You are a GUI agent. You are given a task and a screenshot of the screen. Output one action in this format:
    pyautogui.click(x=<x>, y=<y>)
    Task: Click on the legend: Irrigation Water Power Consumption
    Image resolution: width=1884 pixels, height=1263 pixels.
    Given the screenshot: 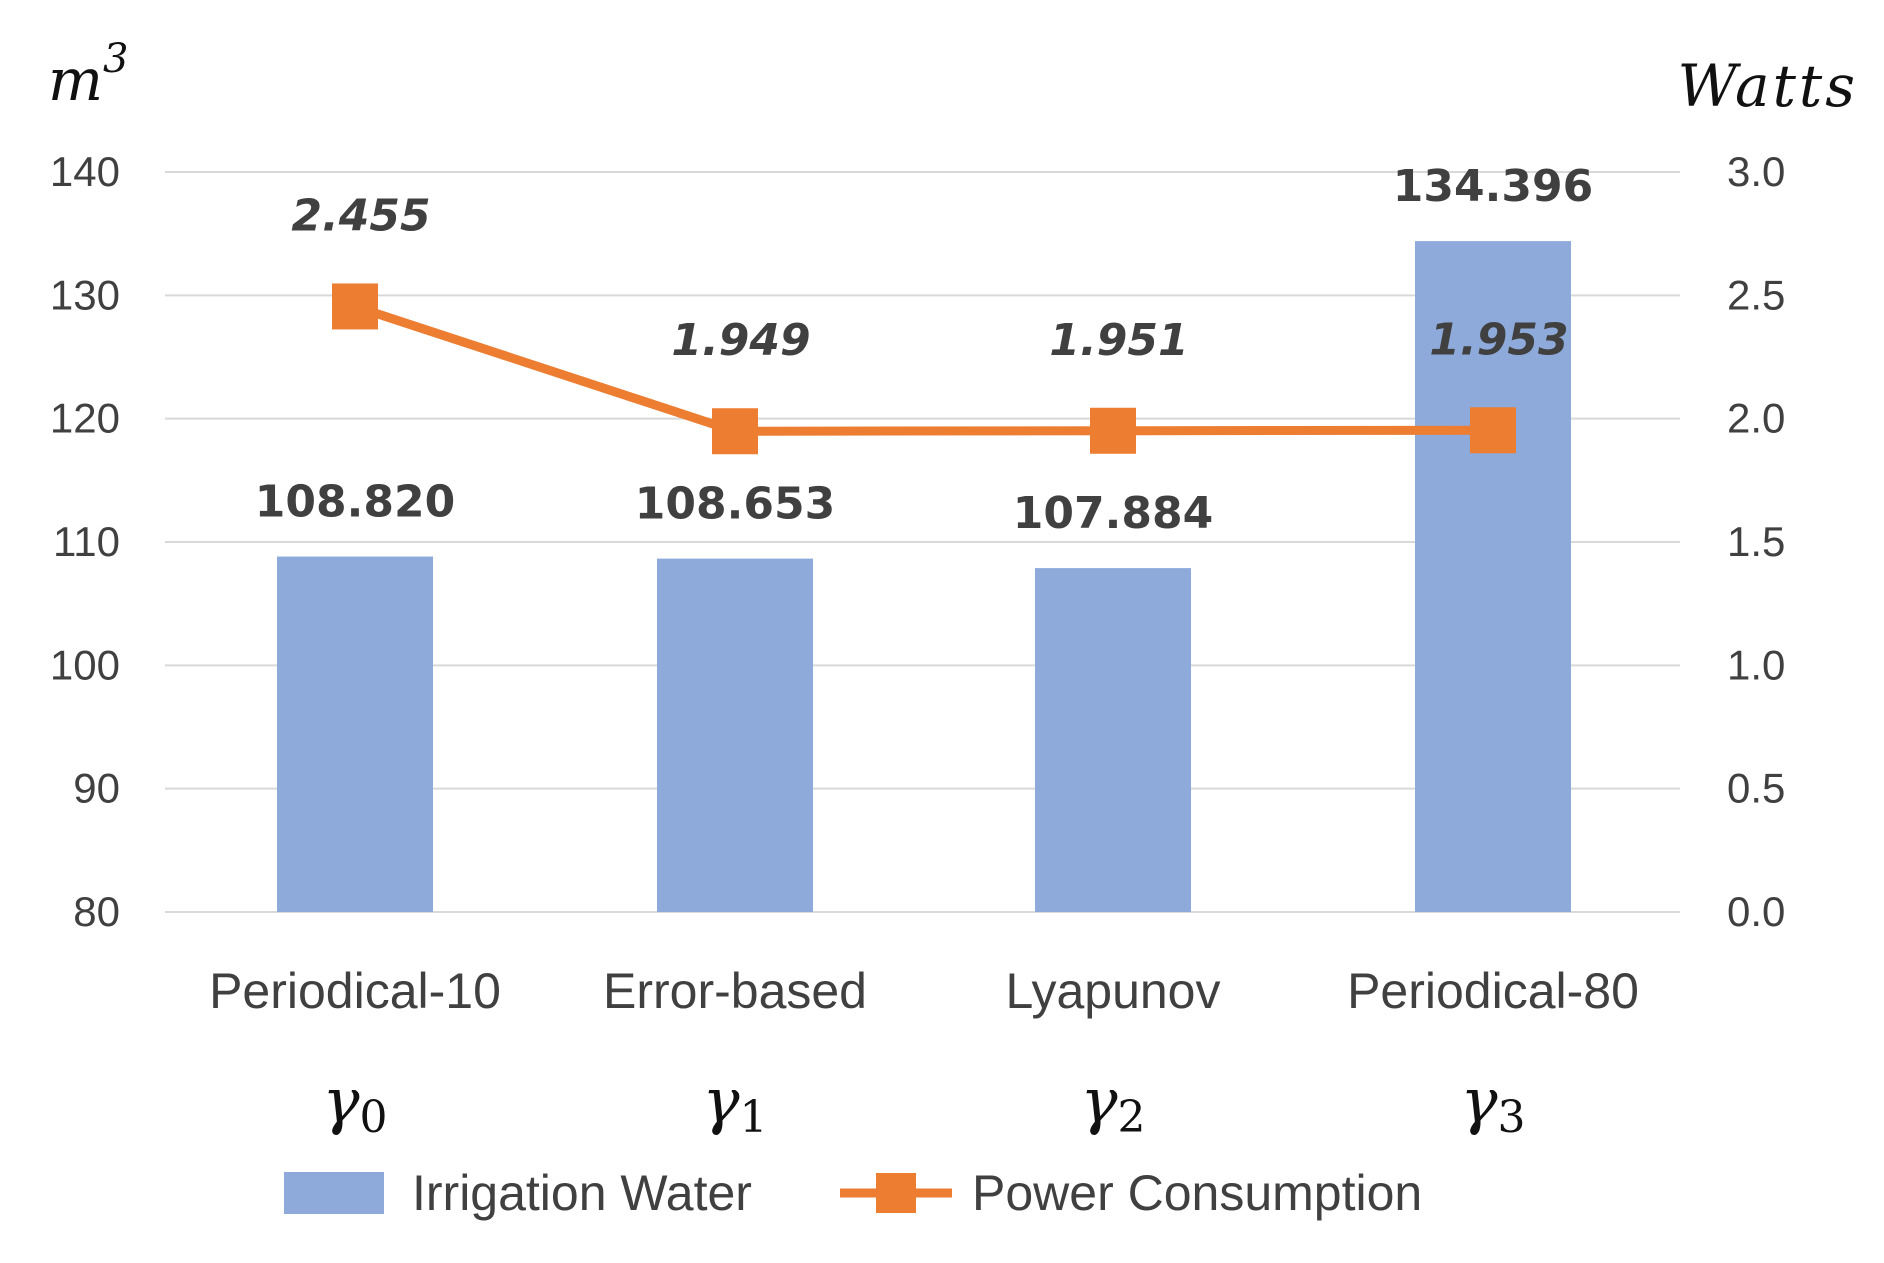 What is the action you would take?
    pyautogui.click(x=853, y=1193)
    